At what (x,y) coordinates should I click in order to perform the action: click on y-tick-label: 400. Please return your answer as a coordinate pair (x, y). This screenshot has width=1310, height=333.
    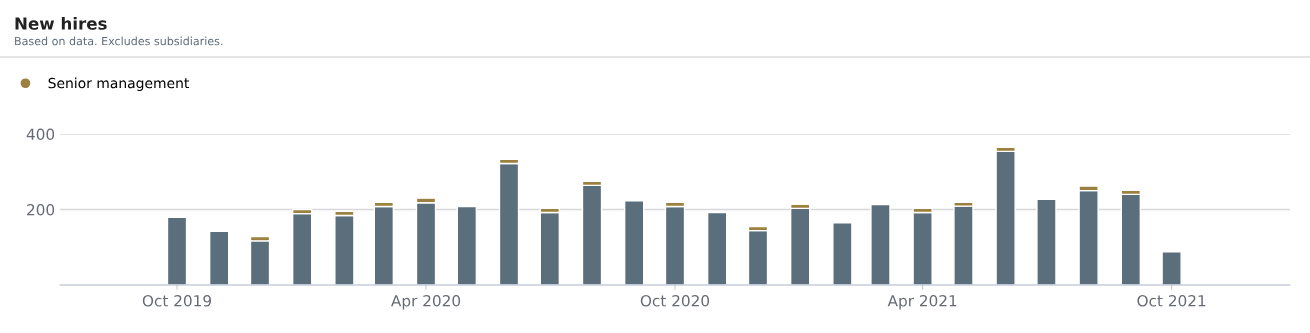
    Looking at the image, I should click on (40, 134).